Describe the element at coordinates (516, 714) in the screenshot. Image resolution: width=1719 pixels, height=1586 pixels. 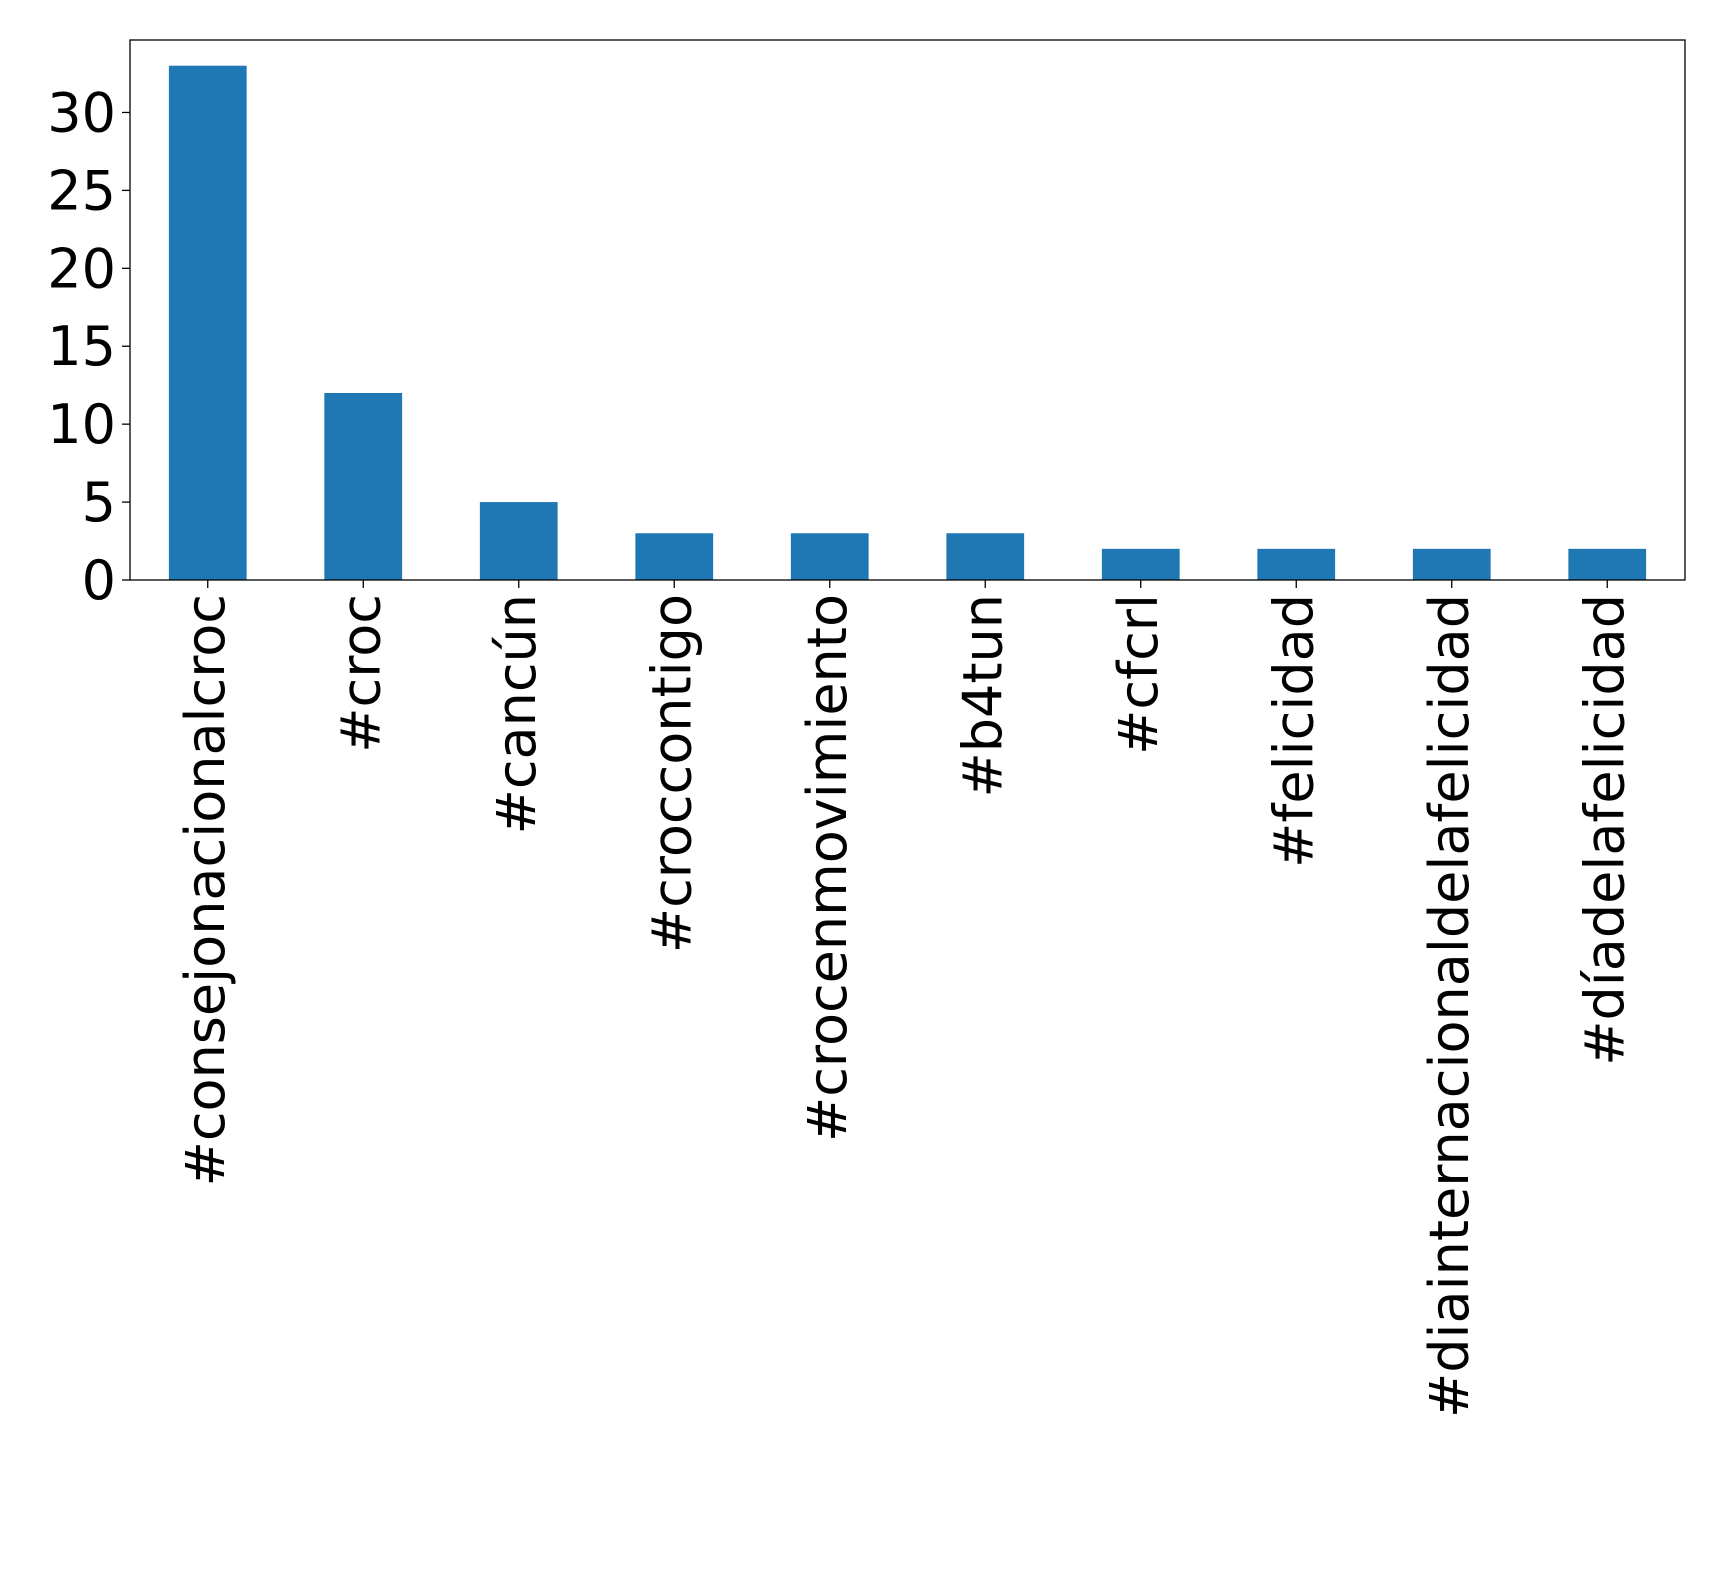
I see `x-tick-label: #cancún` at that location.